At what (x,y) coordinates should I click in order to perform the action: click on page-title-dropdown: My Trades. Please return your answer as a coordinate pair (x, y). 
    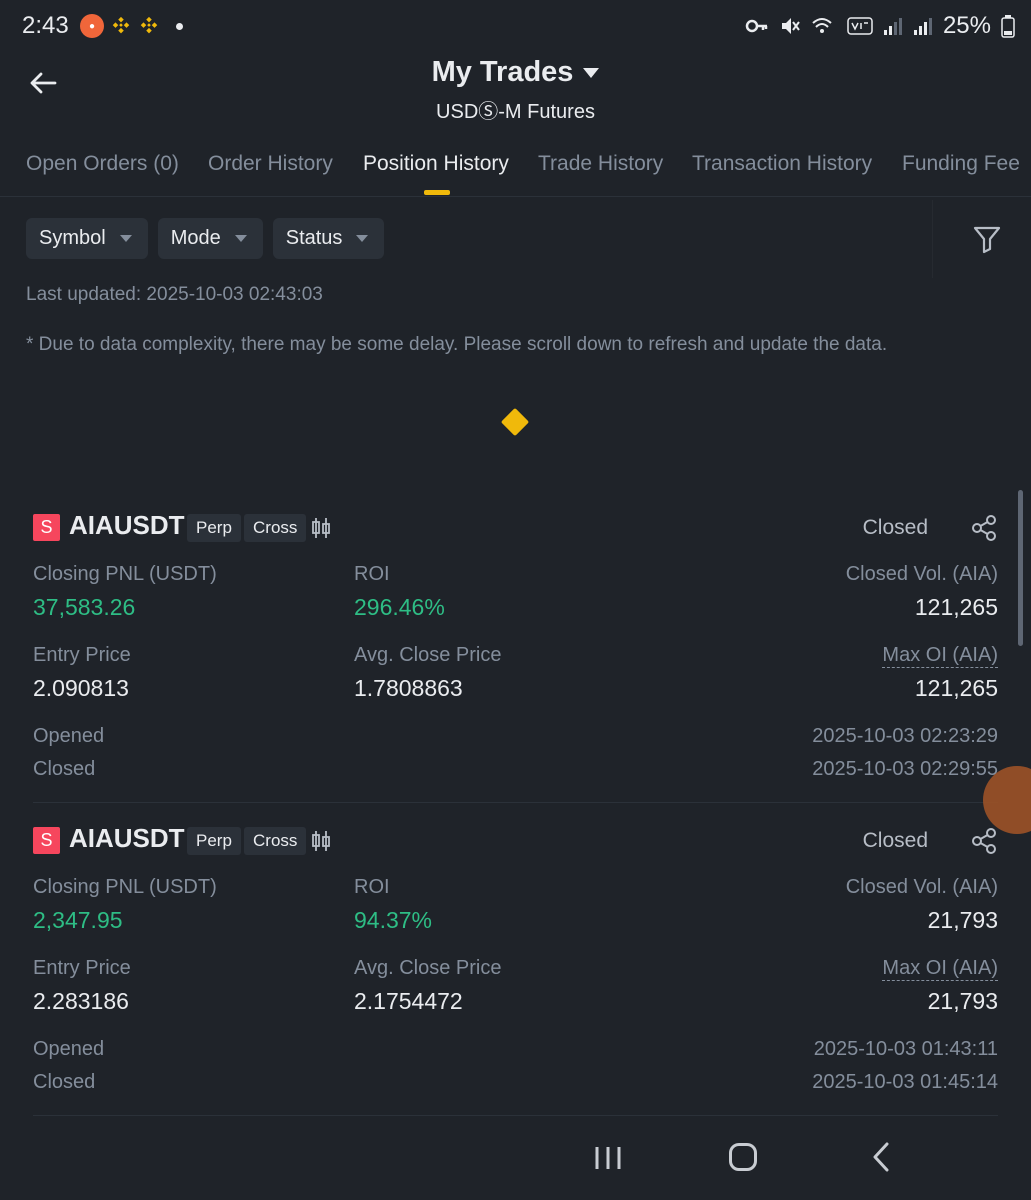
    Looking at the image, I should click on (516, 72).